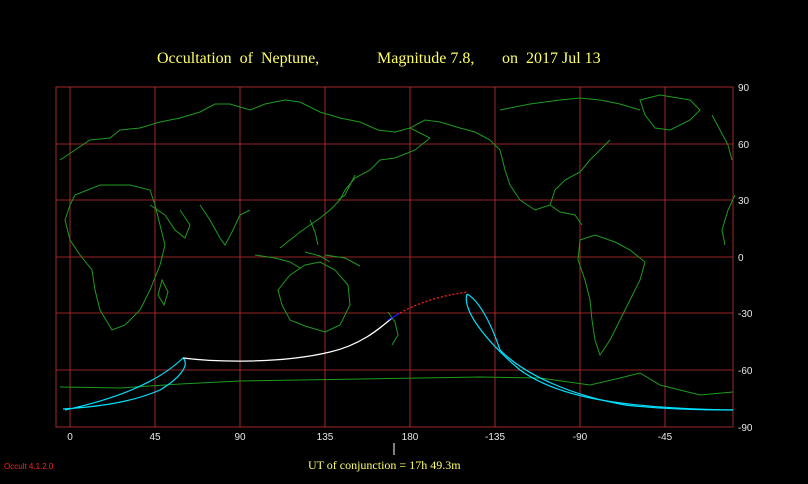 The width and height of the screenshot is (808, 484). What do you see at coordinates (442, 126) in the screenshot?
I see `coast-alaska` at bounding box center [442, 126].